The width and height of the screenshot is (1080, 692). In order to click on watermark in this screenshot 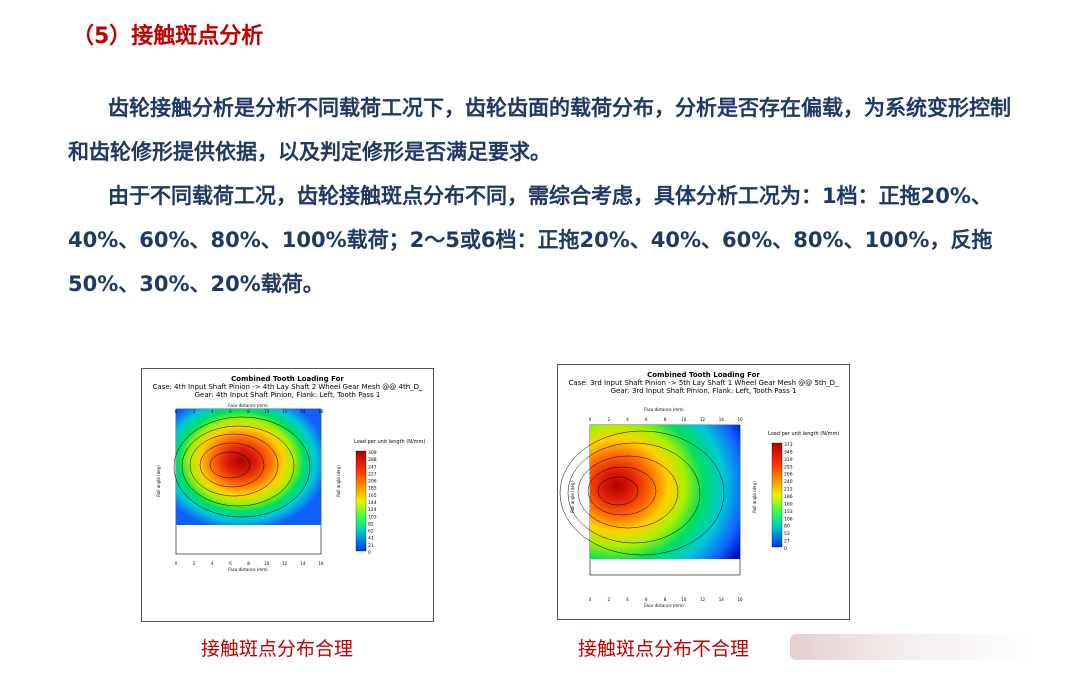, I will do `click(910, 647)`.